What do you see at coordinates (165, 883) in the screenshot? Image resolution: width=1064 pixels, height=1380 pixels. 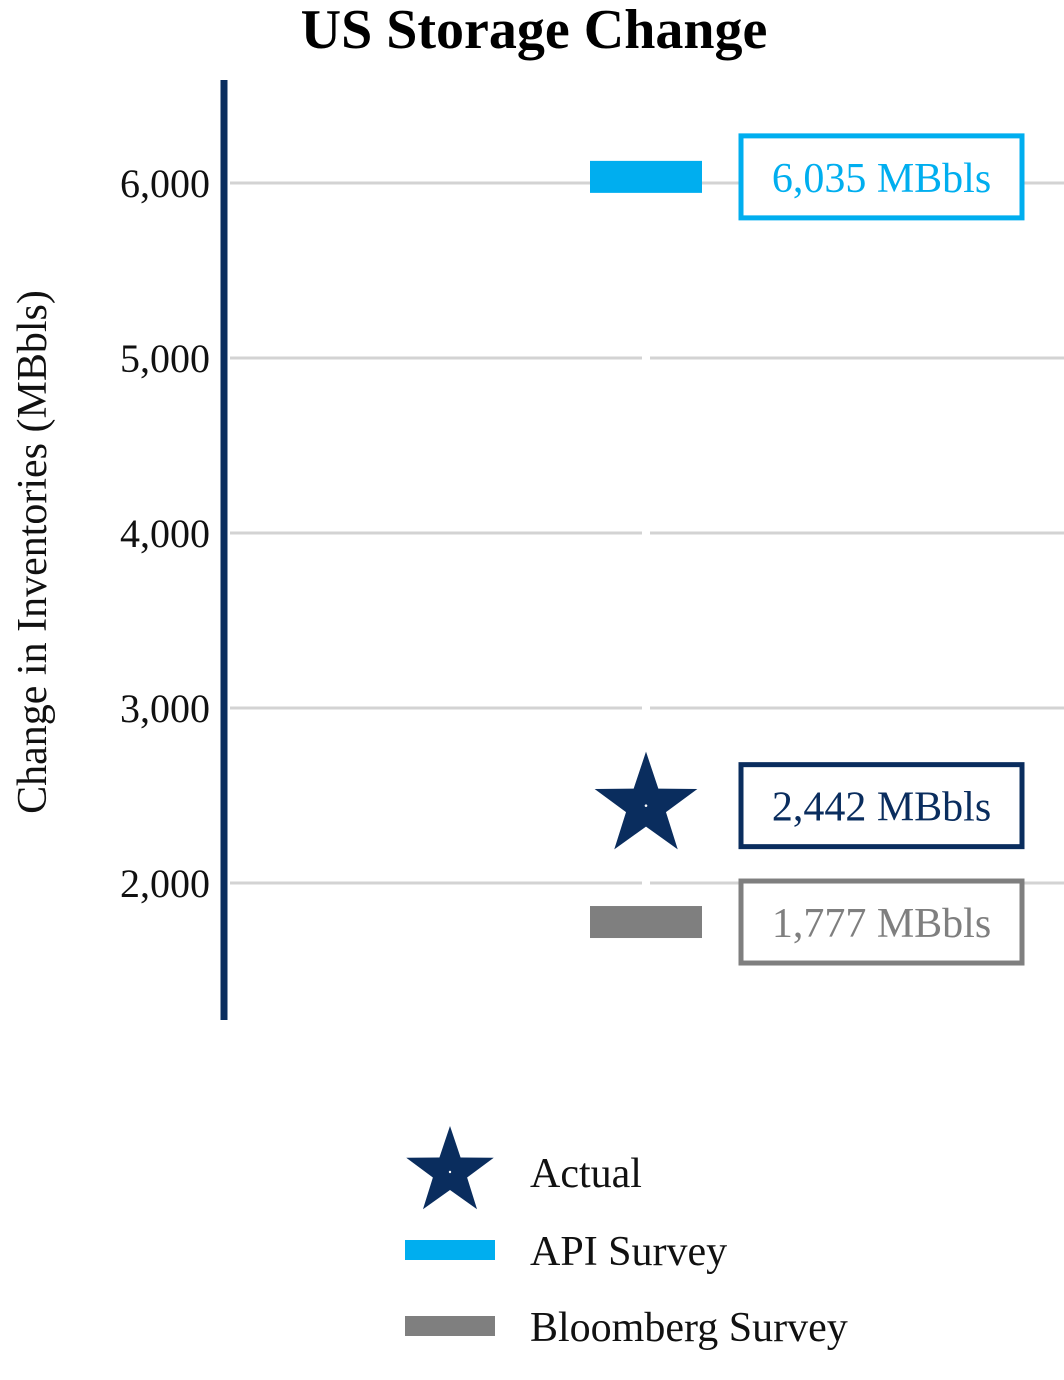 I see `y-tick-label: 2,000` at bounding box center [165, 883].